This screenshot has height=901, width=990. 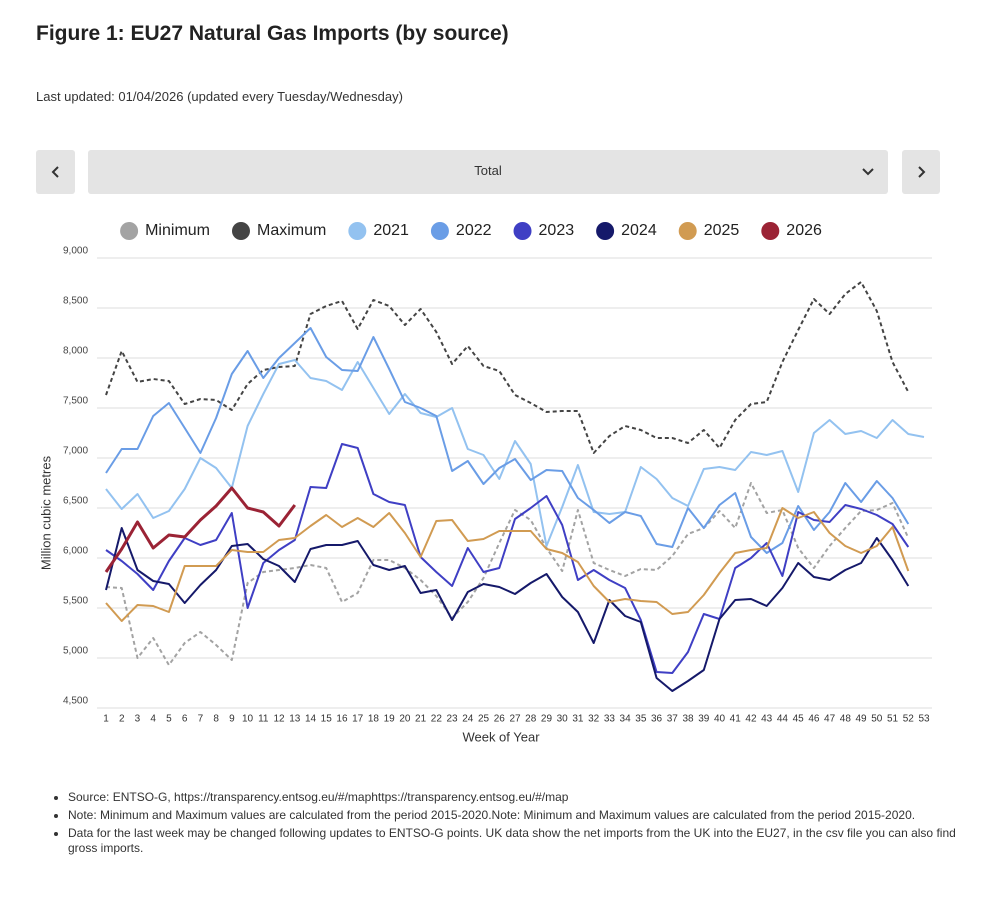 I want to click on x-tick-label: 44, so click(x=783, y=719).